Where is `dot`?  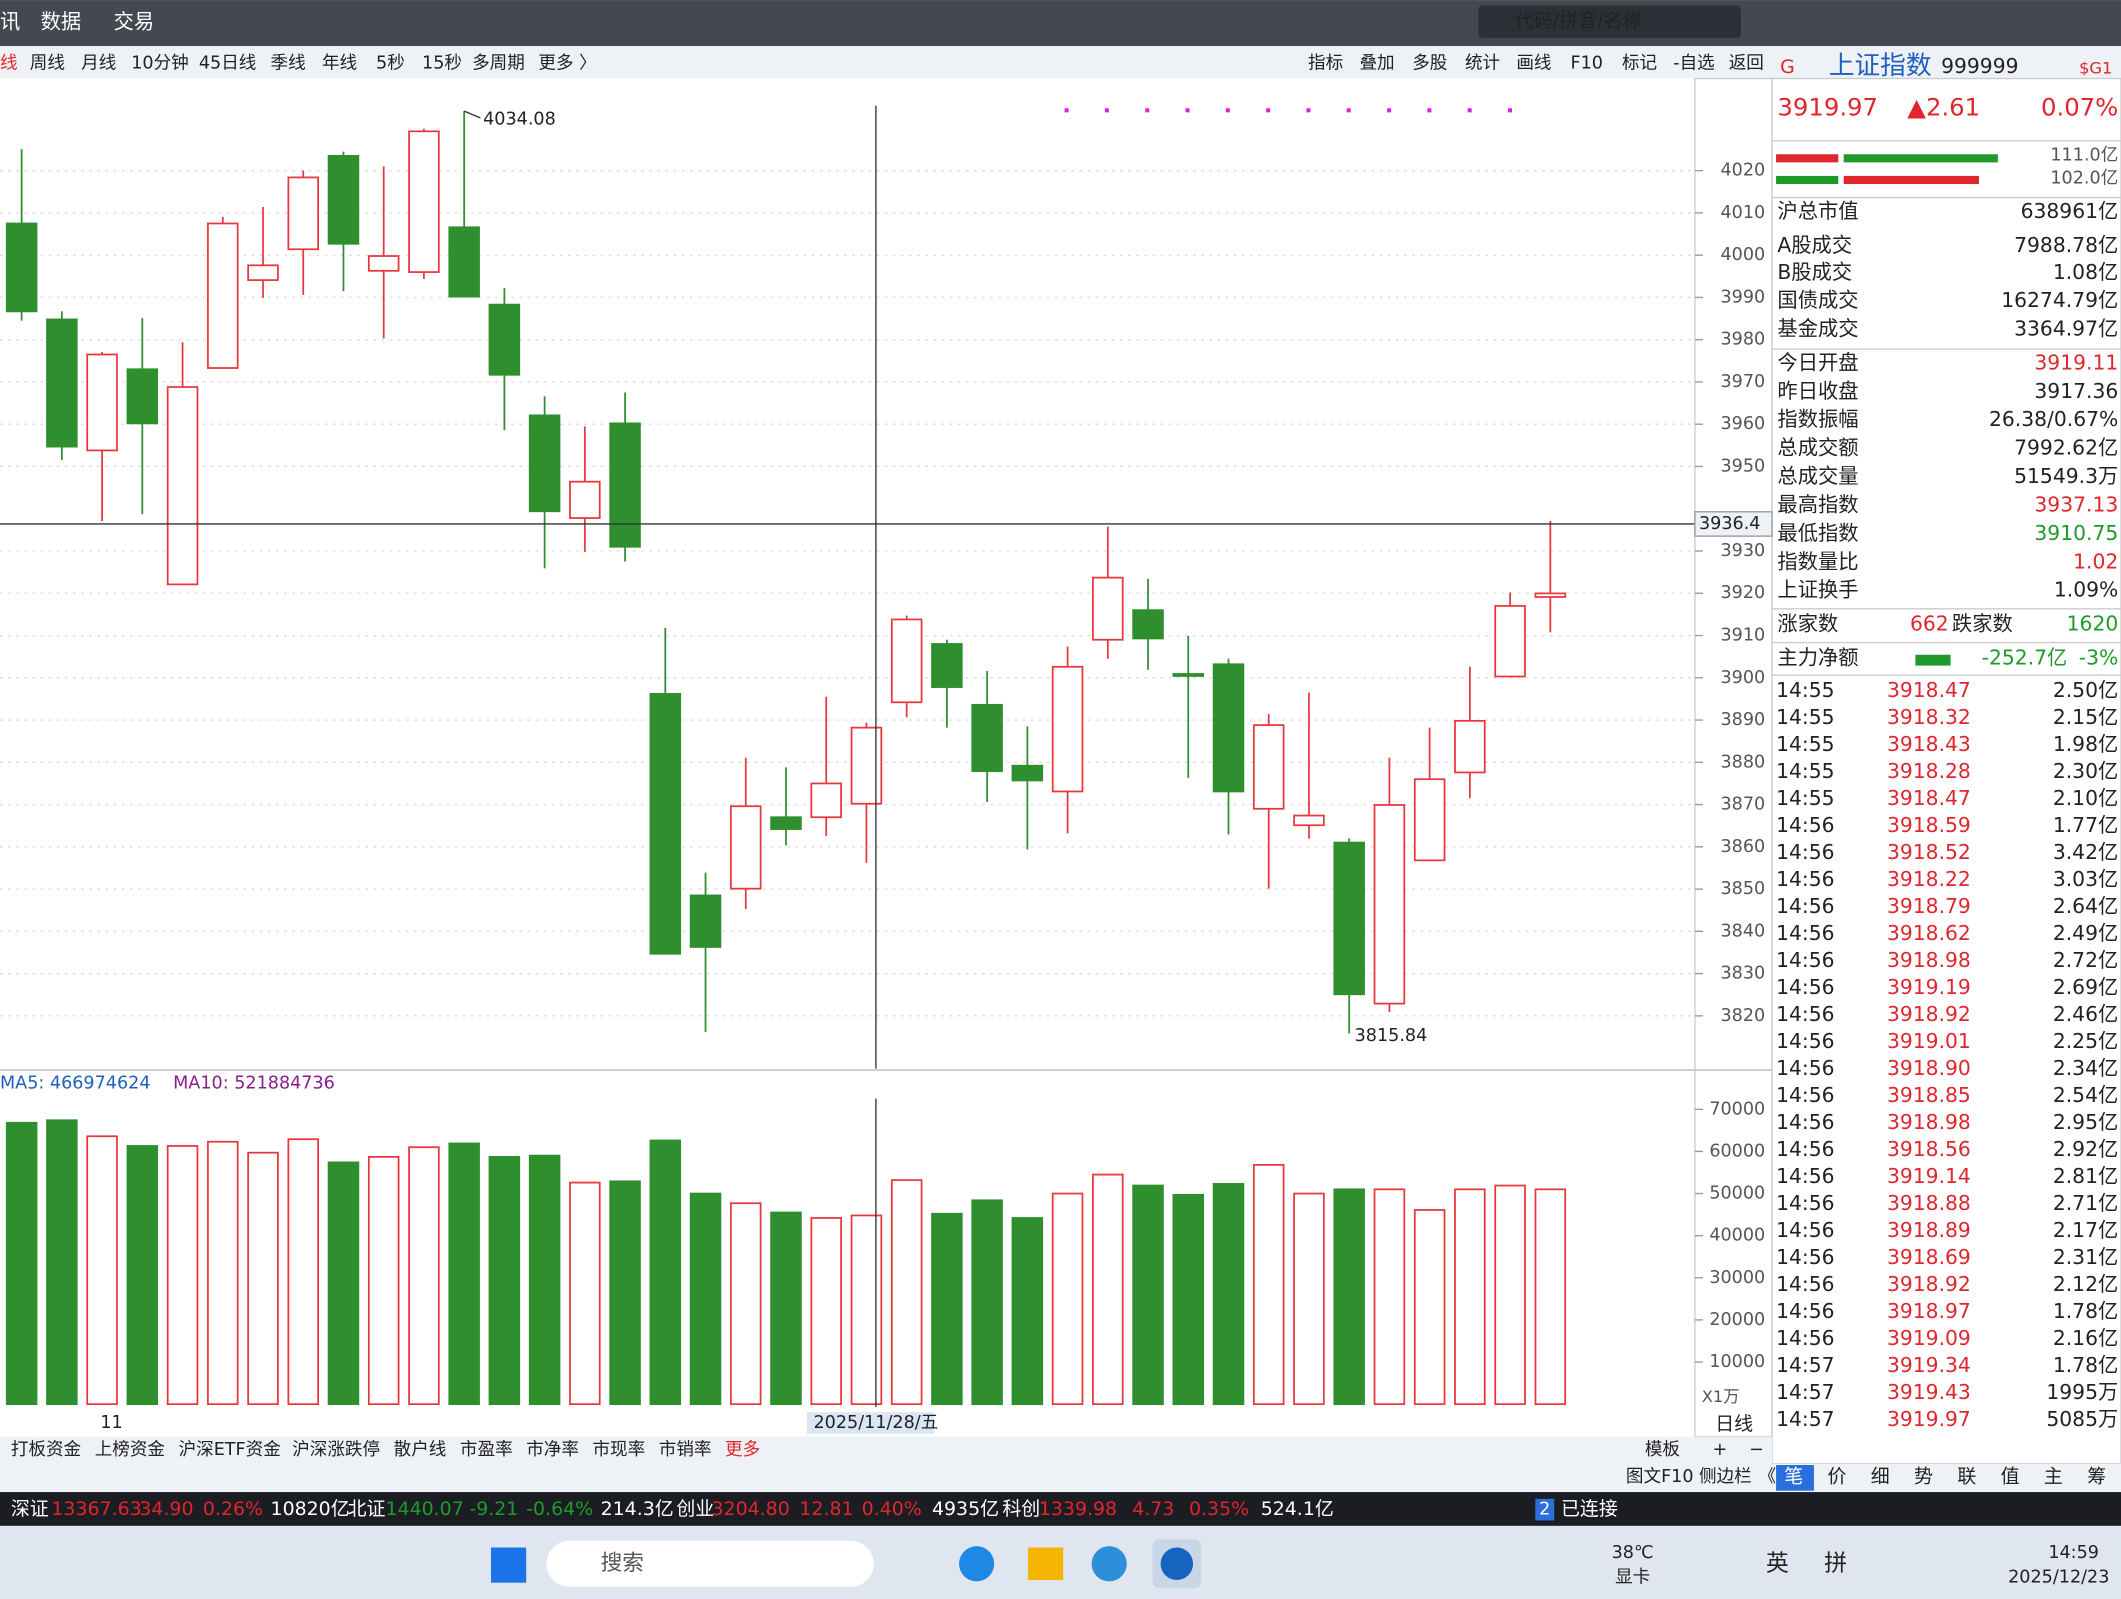
dot is located at coordinates (1469, 110).